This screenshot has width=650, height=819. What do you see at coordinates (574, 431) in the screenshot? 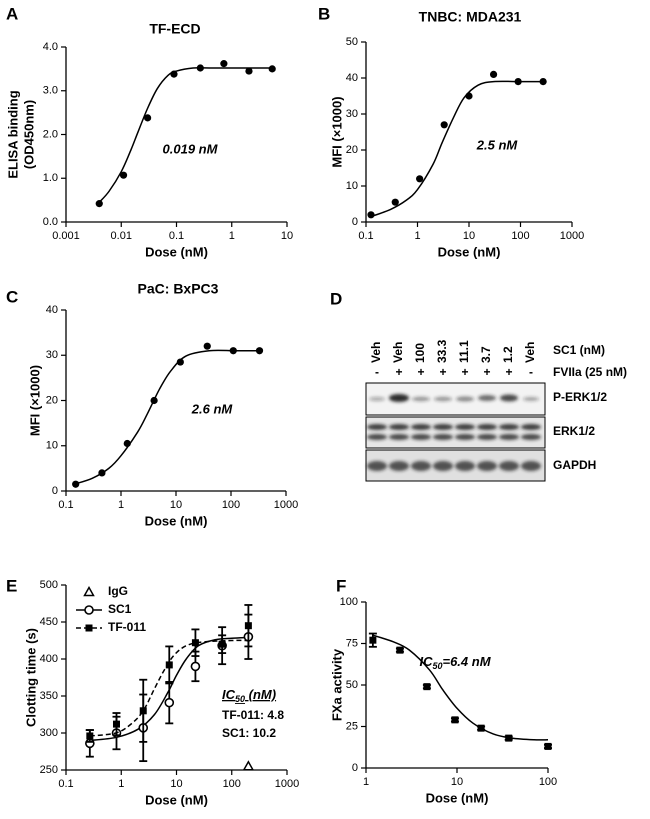
I see `band-label: ERK1/2` at bounding box center [574, 431].